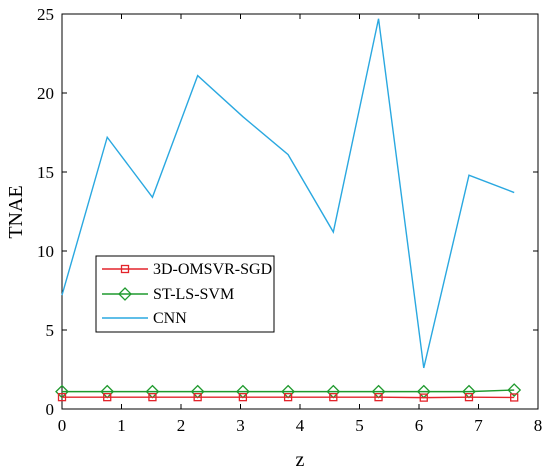  What do you see at coordinates (45, 14) in the screenshot?
I see `y-tick-label: 25` at bounding box center [45, 14].